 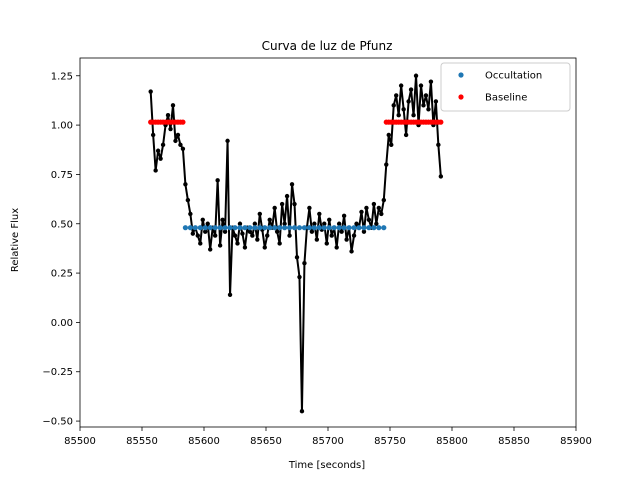 What do you see at coordinates (461, 97) in the screenshot?
I see `legend-marker-baseline` at bounding box center [461, 97].